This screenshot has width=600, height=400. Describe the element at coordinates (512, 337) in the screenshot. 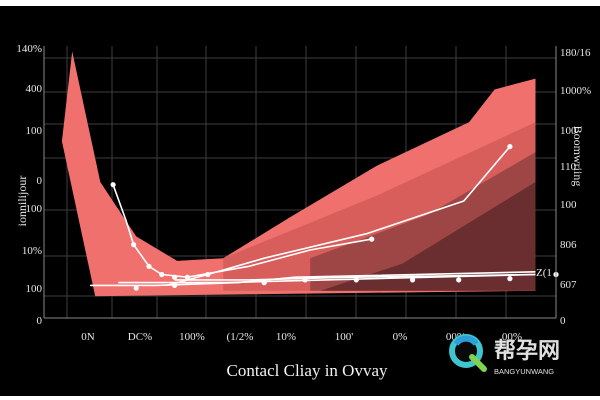

I see `x-tick-8: 00%` at that location.